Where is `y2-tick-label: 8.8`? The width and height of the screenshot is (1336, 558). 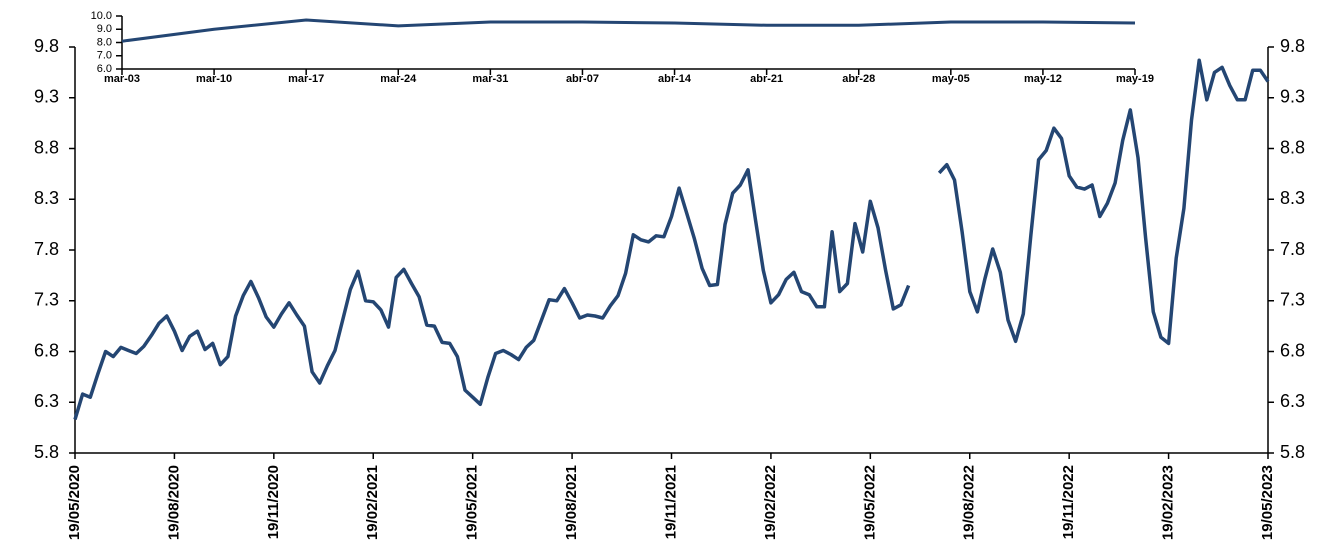
y2-tick-label: 8.8 is located at coordinates (1292, 147).